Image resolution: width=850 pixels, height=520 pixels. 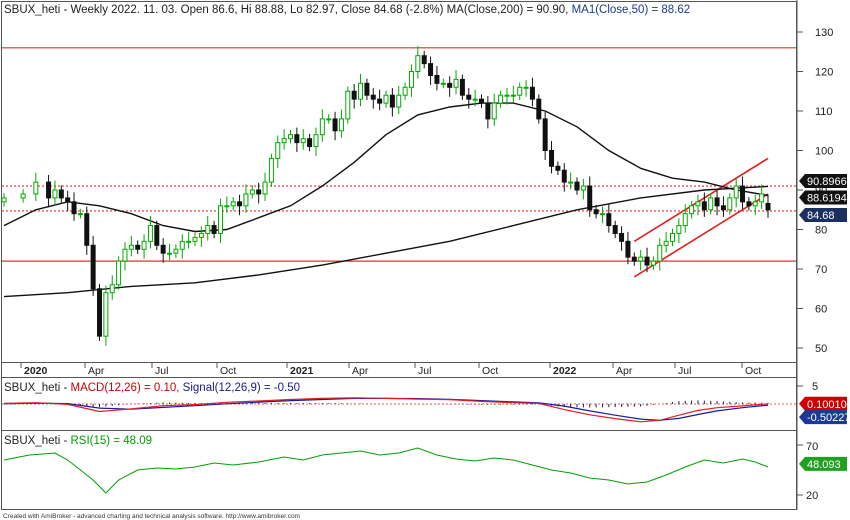 What do you see at coordinates (823, 417) in the screenshot?
I see `signal-tag-box` at bounding box center [823, 417].